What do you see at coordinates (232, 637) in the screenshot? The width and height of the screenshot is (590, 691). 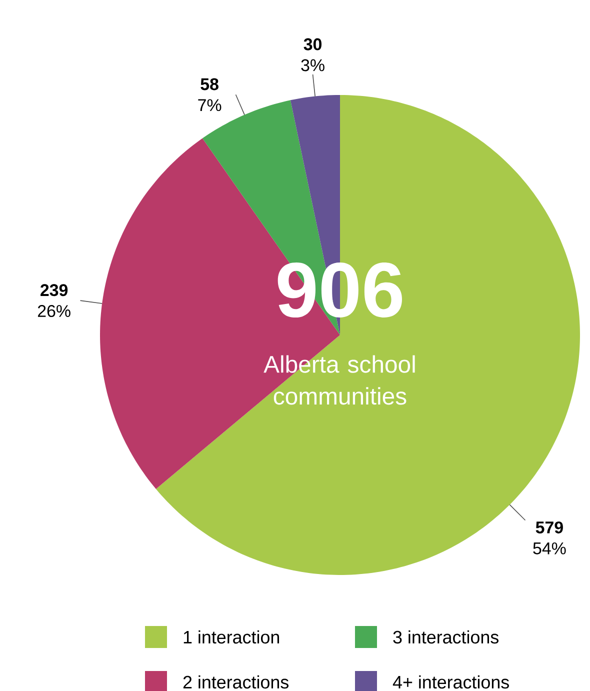 I see `legend-label: 1 interaction` at bounding box center [232, 637].